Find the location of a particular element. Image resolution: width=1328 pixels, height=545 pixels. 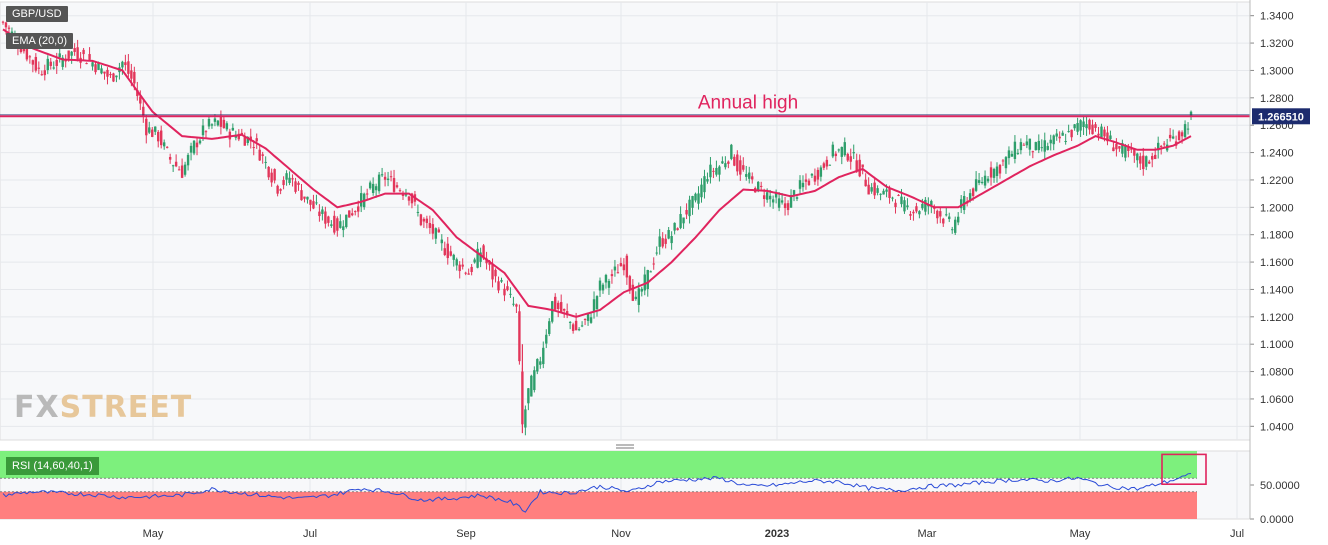

price-tick-label: 1.0600 is located at coordinates (1277, 400).